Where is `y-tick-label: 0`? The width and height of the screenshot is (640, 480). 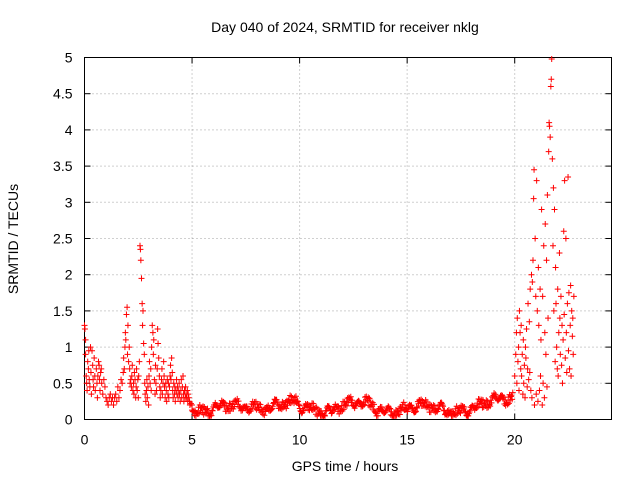 y-tick-label: 0 is located at coordinates (69, 420).